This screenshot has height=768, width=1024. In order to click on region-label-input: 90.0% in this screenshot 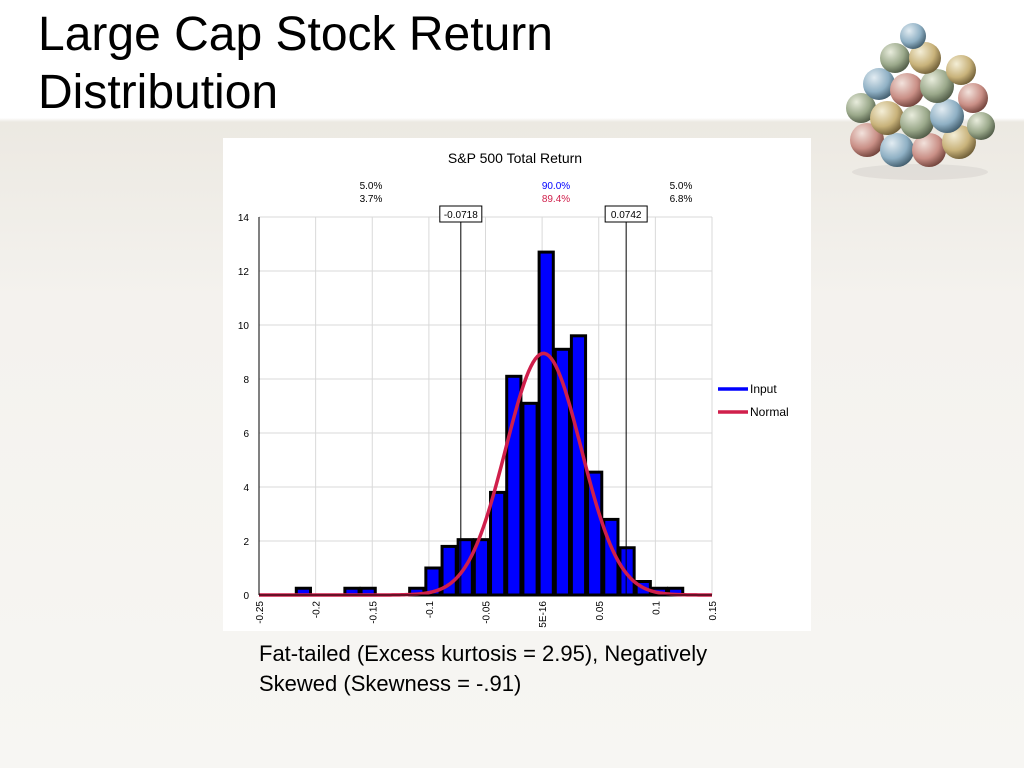, I will do `click(556, 186)`.